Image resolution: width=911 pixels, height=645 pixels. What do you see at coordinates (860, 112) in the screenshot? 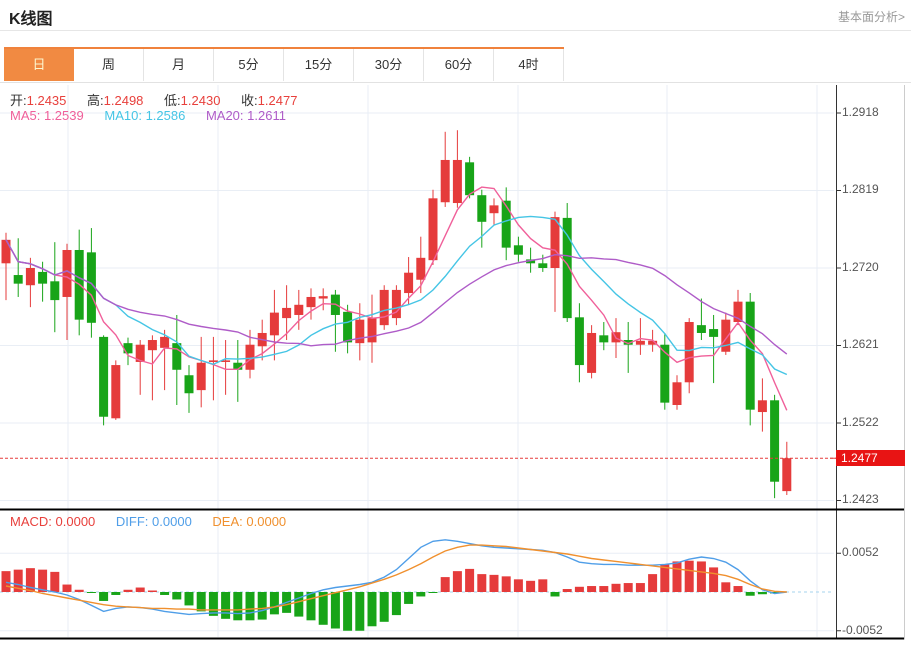
I see `price-axis-label: 1.2918` at bounding box center [860, 112].